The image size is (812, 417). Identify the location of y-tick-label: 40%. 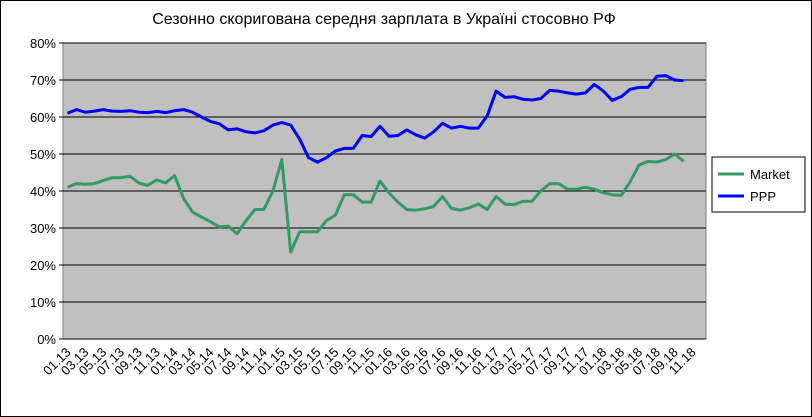
(43, 191).